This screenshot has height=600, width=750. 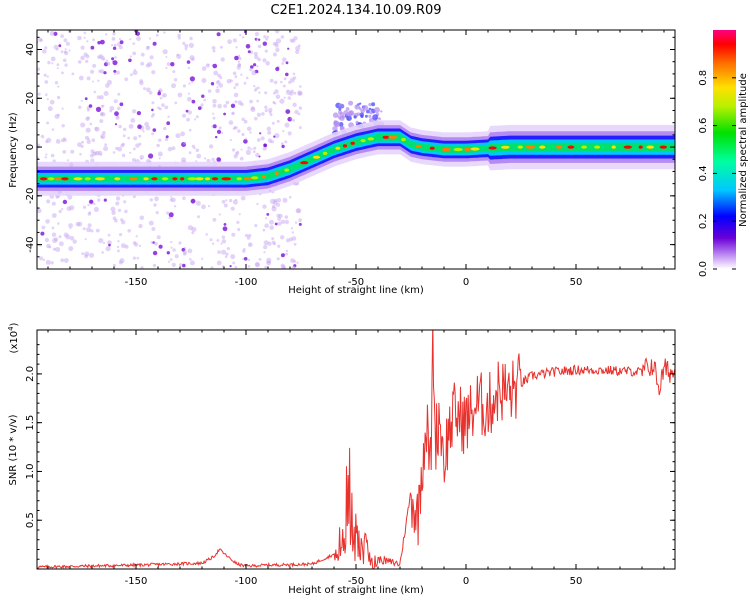 What do you see at coordinates (356, 290) in the screenshot?
I see `spectrogram-xlabel: Height of straight line (km)` at bounding box center [356, 290].